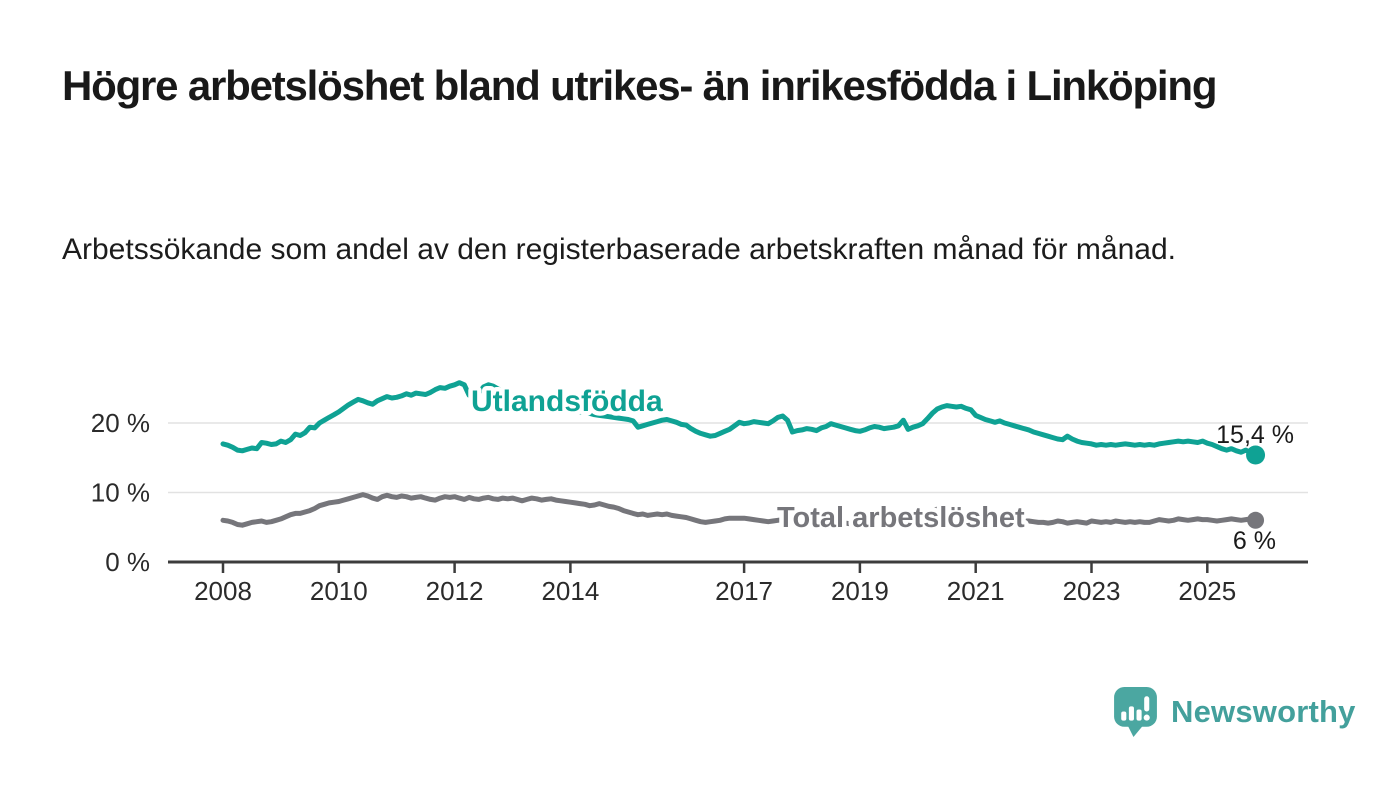 The image size is (1400, 794). What do you see at coordinates (744, 591) in the screenshot?
I see `x-axis-tick-label: 2017` at bounding box center [744, 591].